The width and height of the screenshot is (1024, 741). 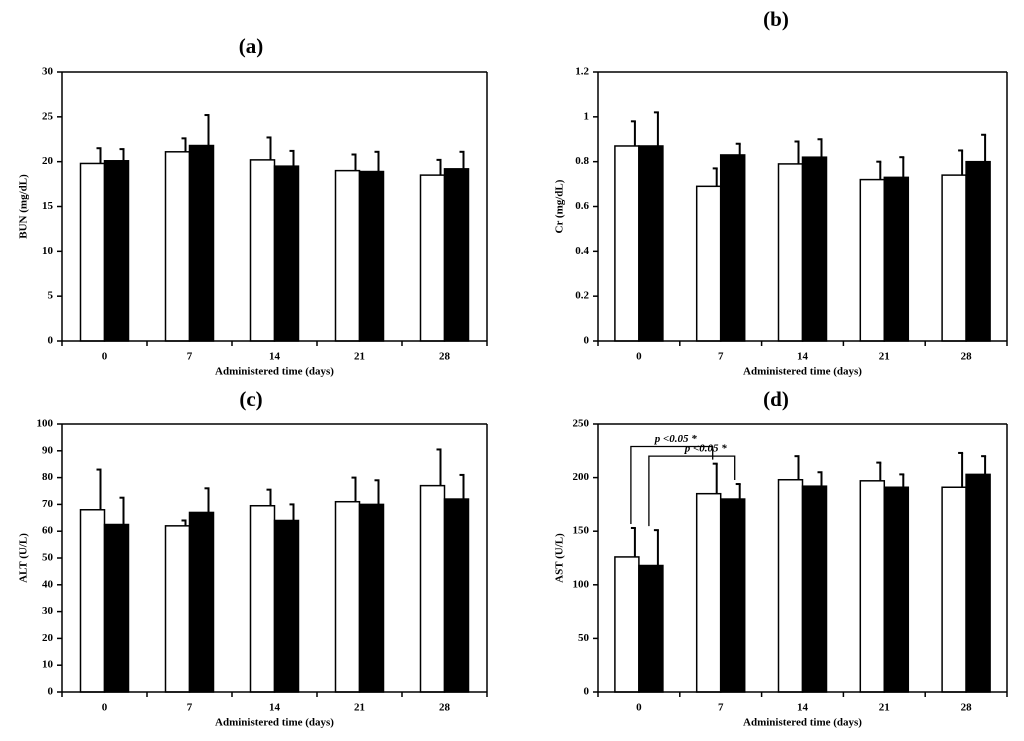 What do you see at coordinates (581, 477) in the screenshot?
I see `y-tick-label: 200` at bounding box center [581, 477].